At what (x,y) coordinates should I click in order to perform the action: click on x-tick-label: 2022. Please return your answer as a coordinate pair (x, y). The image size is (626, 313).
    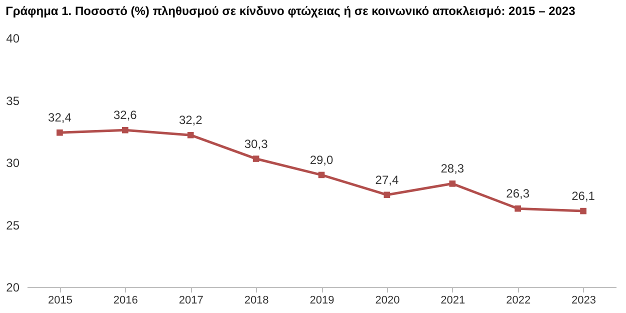
    Looking at the image, I should click on (518, 300).